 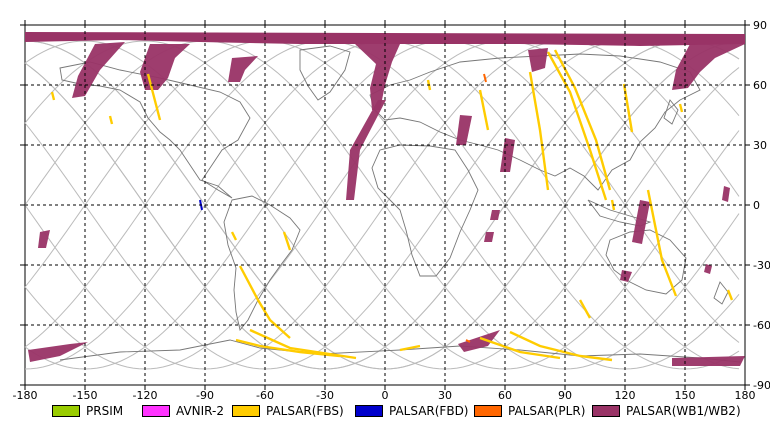 I want to click on coast-eurasia, so click(x=535, y=122).